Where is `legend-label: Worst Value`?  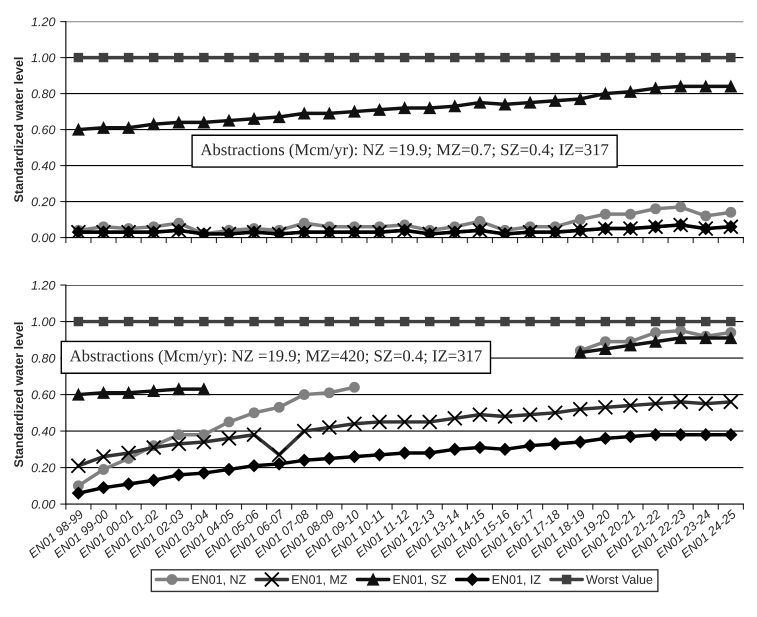
legend-label: Worst Value is located at coordinates (619, 579).